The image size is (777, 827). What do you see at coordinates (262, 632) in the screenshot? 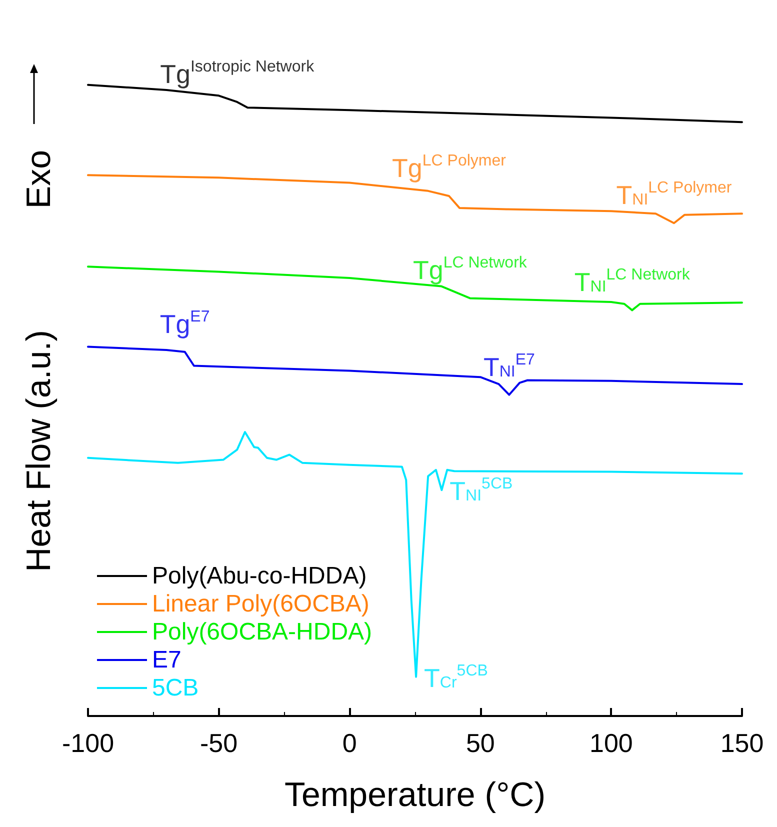
I see `legend-label: Poly(6OCBA-HDDA)` at bounding box center [262, 632].